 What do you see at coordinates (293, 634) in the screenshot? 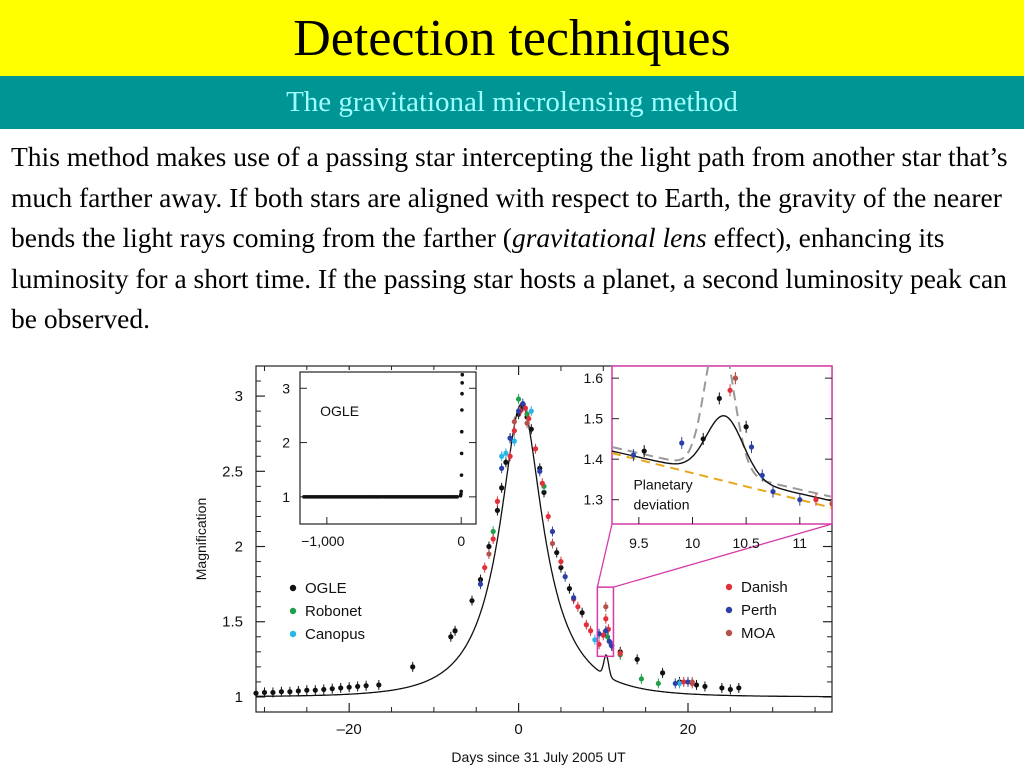
I see `legend-marker-canopus` at bounding box center [293, 634].